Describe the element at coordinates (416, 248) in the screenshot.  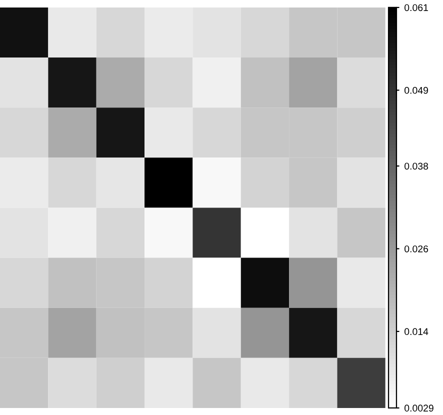
I see `color-bar-label: 0.026` at that location.